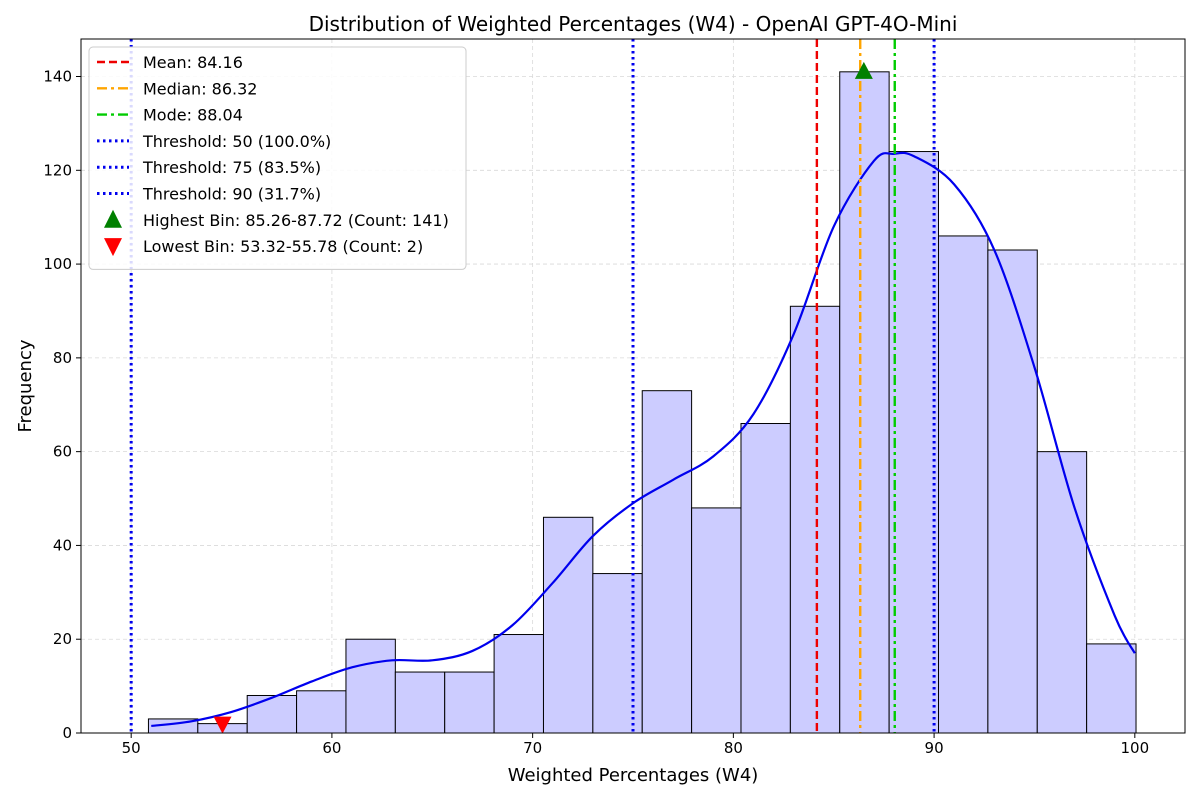 The width and height of the screenshot is (1200, 804). What do you see at coordinates (67, 733) in the screenshot?
I see `y-tick-label: 0` at bounding box center [67, 733].